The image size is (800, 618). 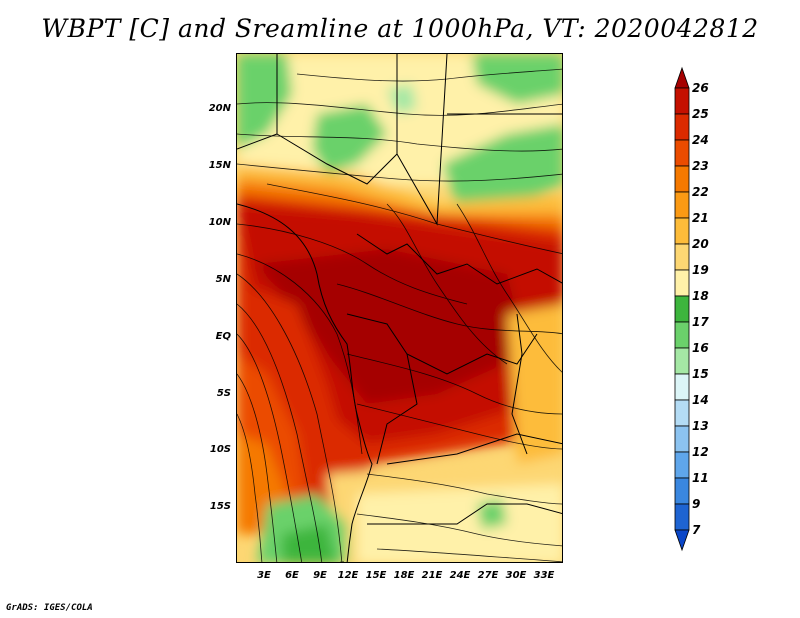 I want to click on colorbar-tick-label: 17, so click(x=700, y=322).